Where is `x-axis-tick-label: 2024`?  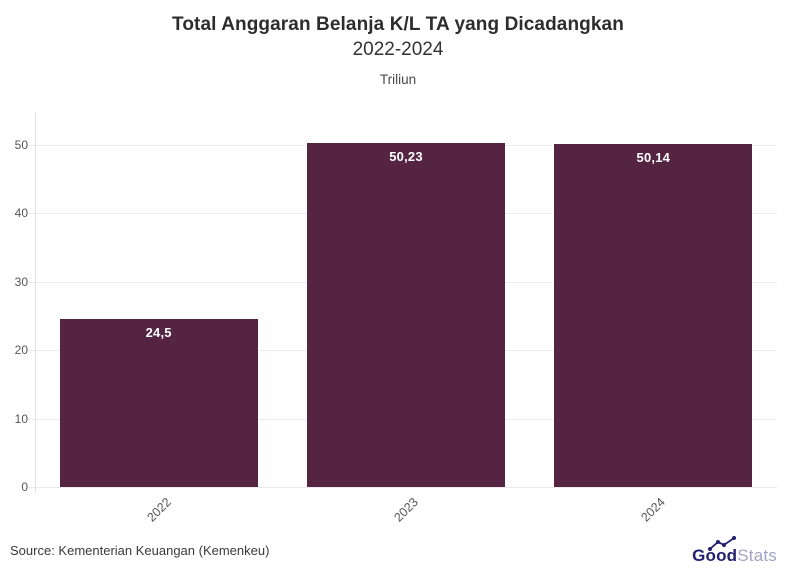 x-axis-tick-label: 2024 is located at coordinates (653, 510).